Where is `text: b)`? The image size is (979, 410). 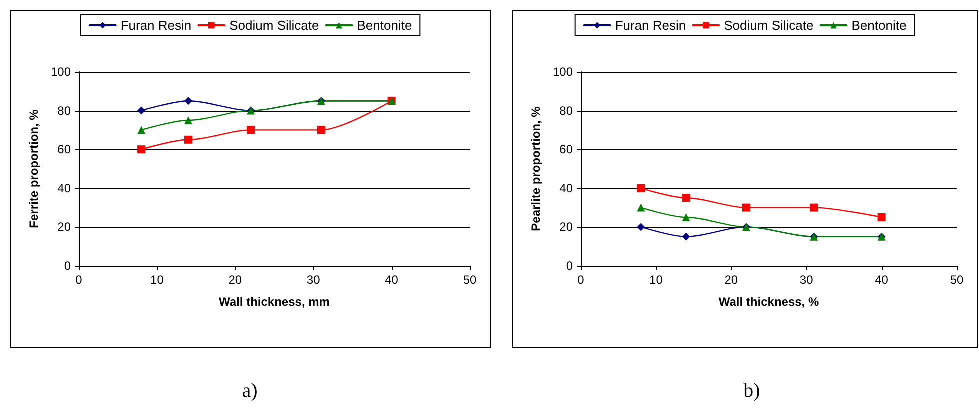
text: b) is located at coordinates (752, 391).